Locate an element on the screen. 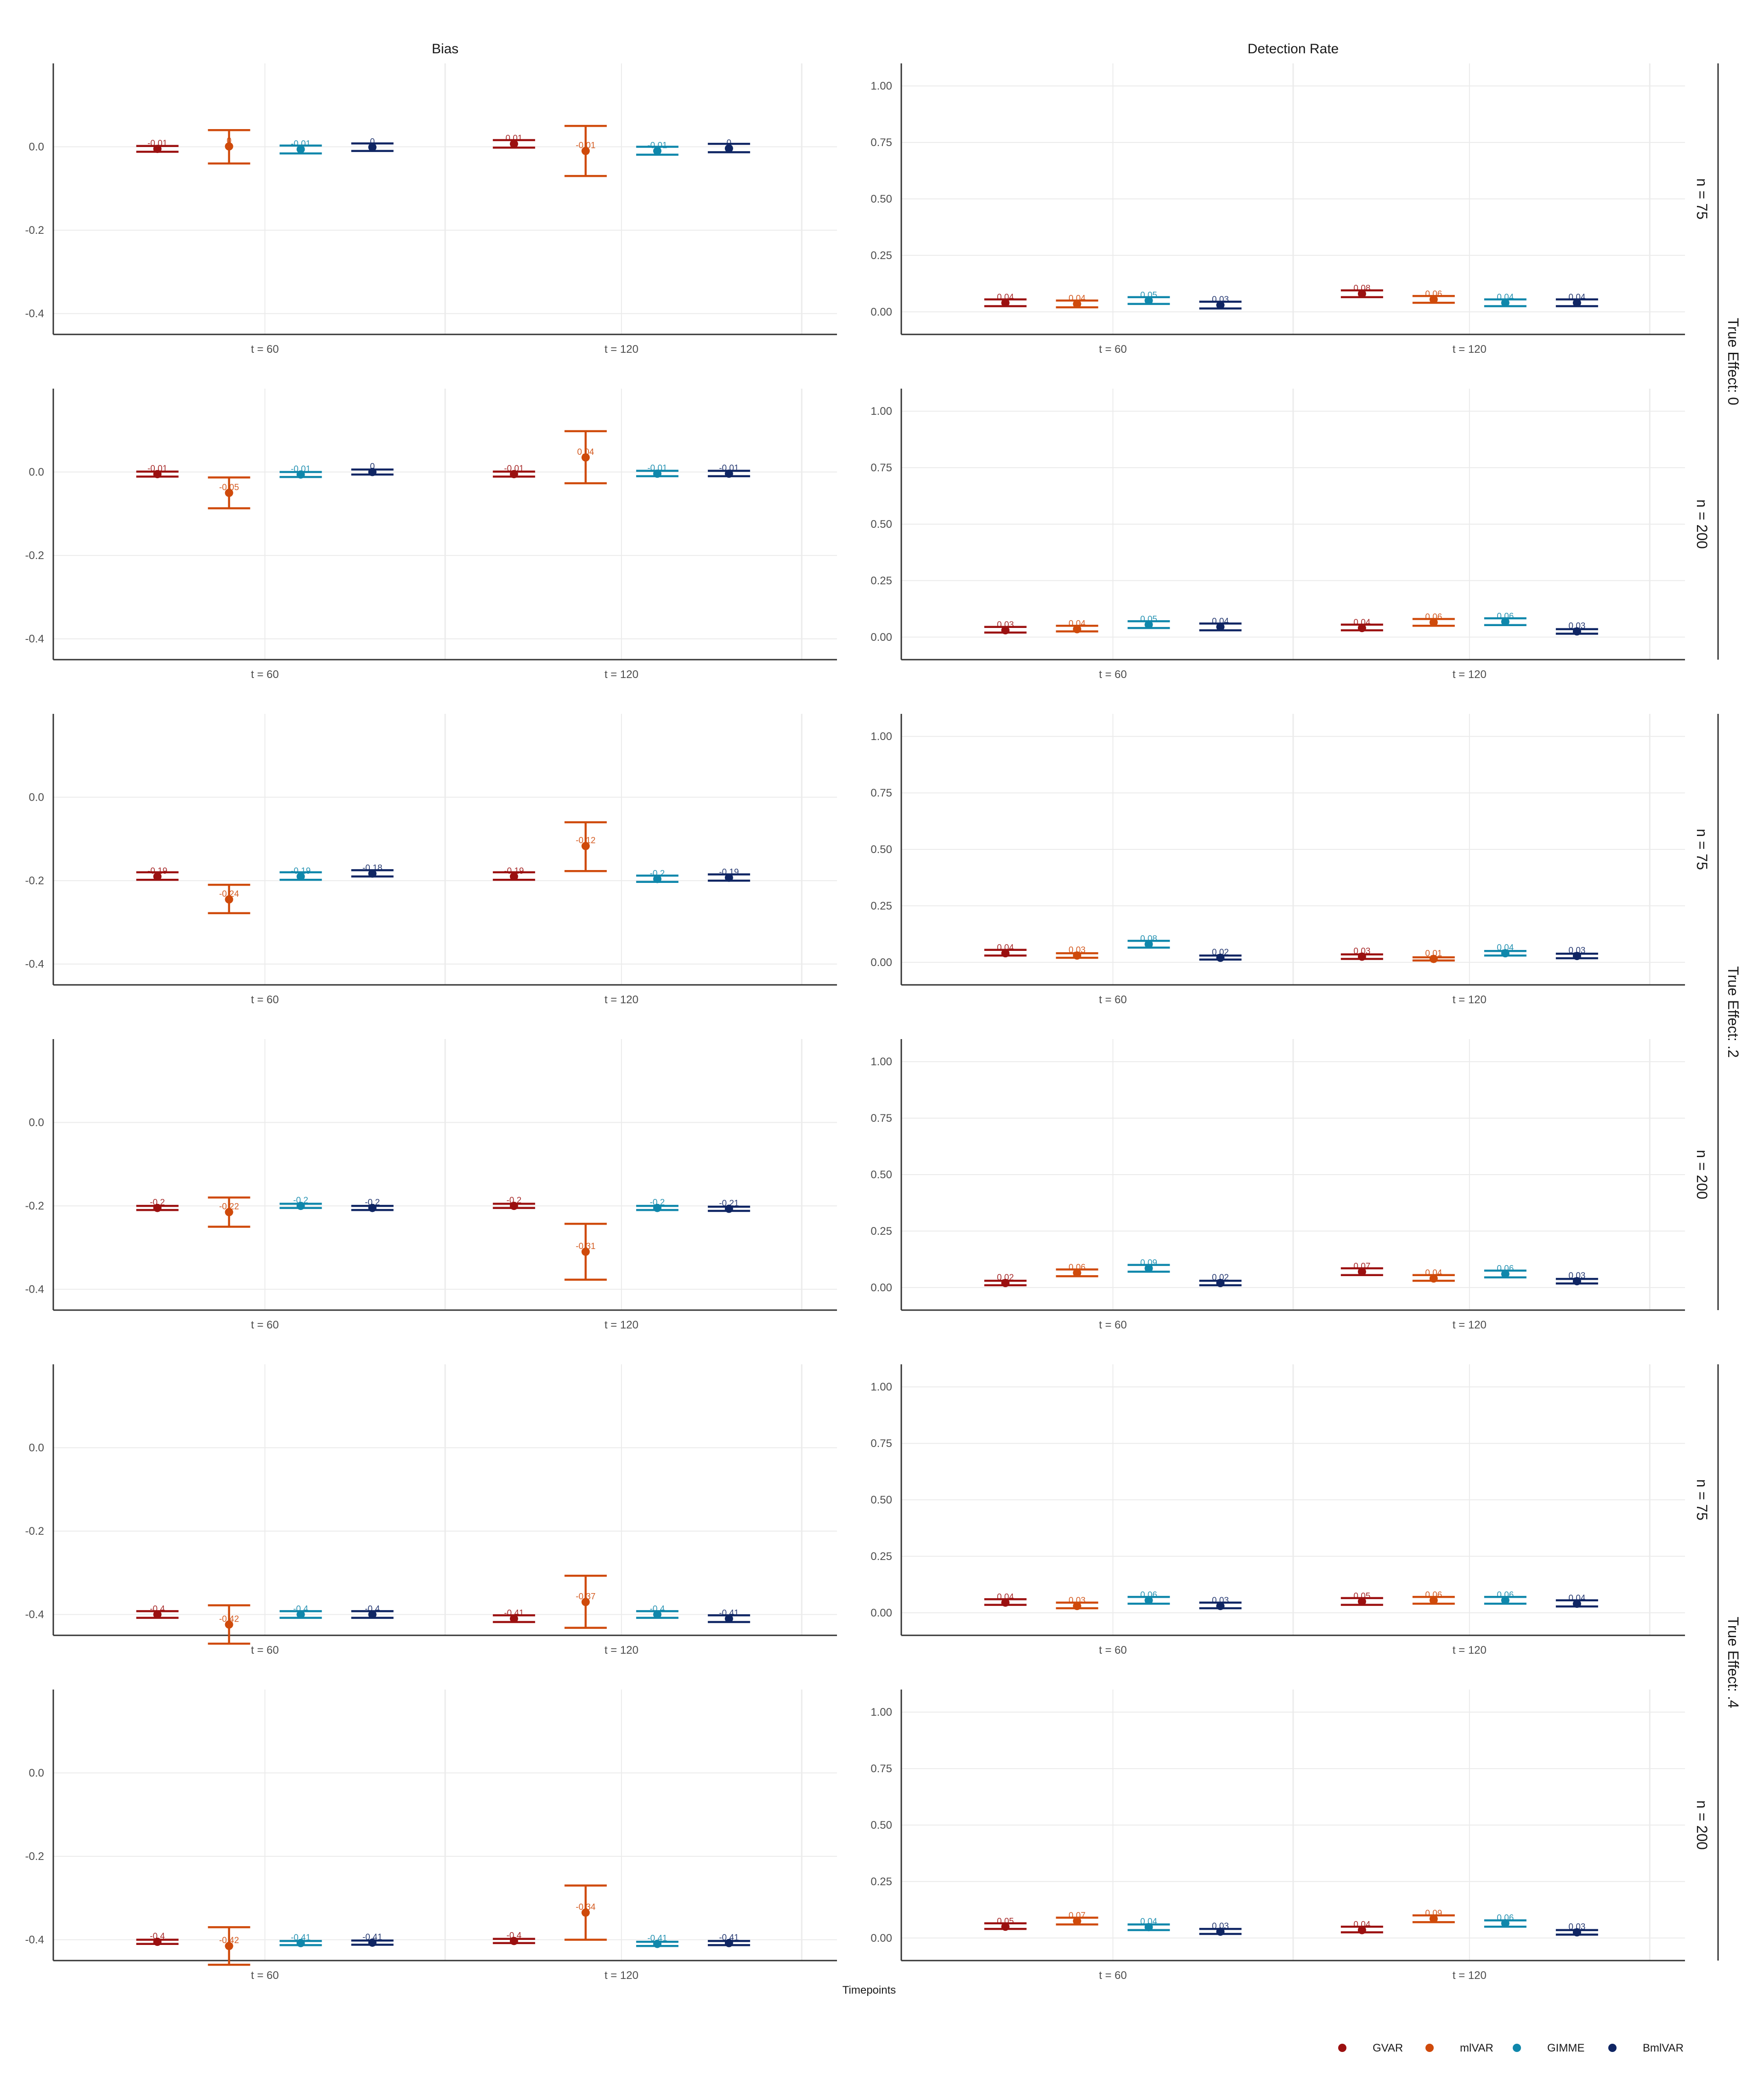 The image size is (1764, 2097). errorbar-mlvar: 0.09 is located at coordinates (1433, 1916).